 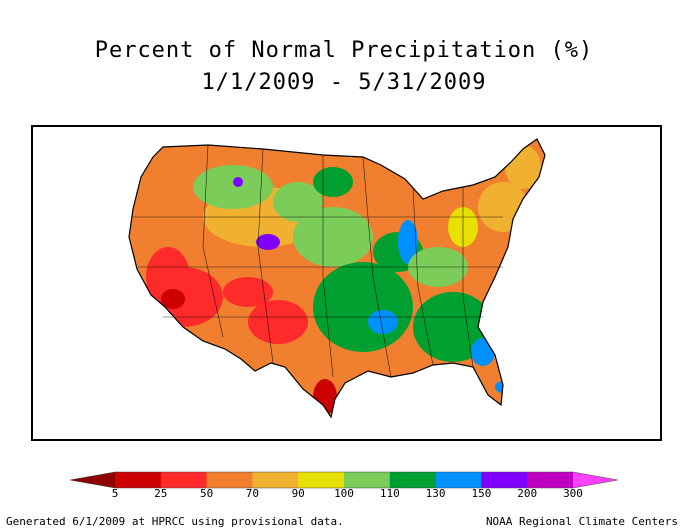 What do you see at coordinates (595, 480) in the screenshot?
I see `legend-swatch-high` at bounding box center [595, 480].